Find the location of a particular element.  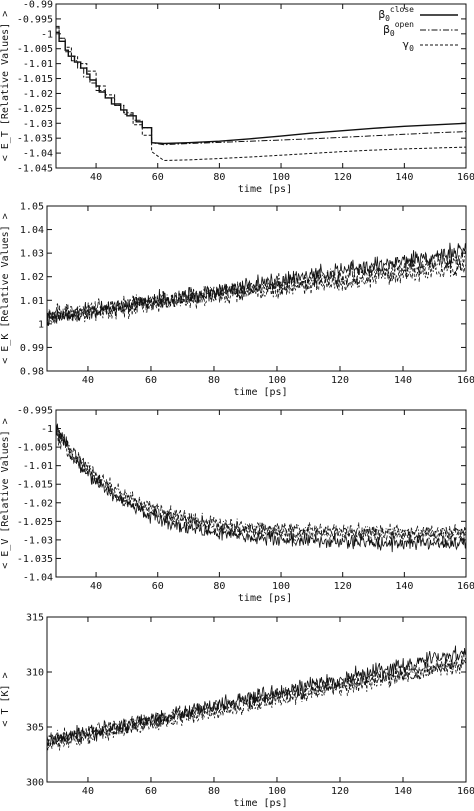

y-tick-label: 0.99 is located at coordinates (32, 348).